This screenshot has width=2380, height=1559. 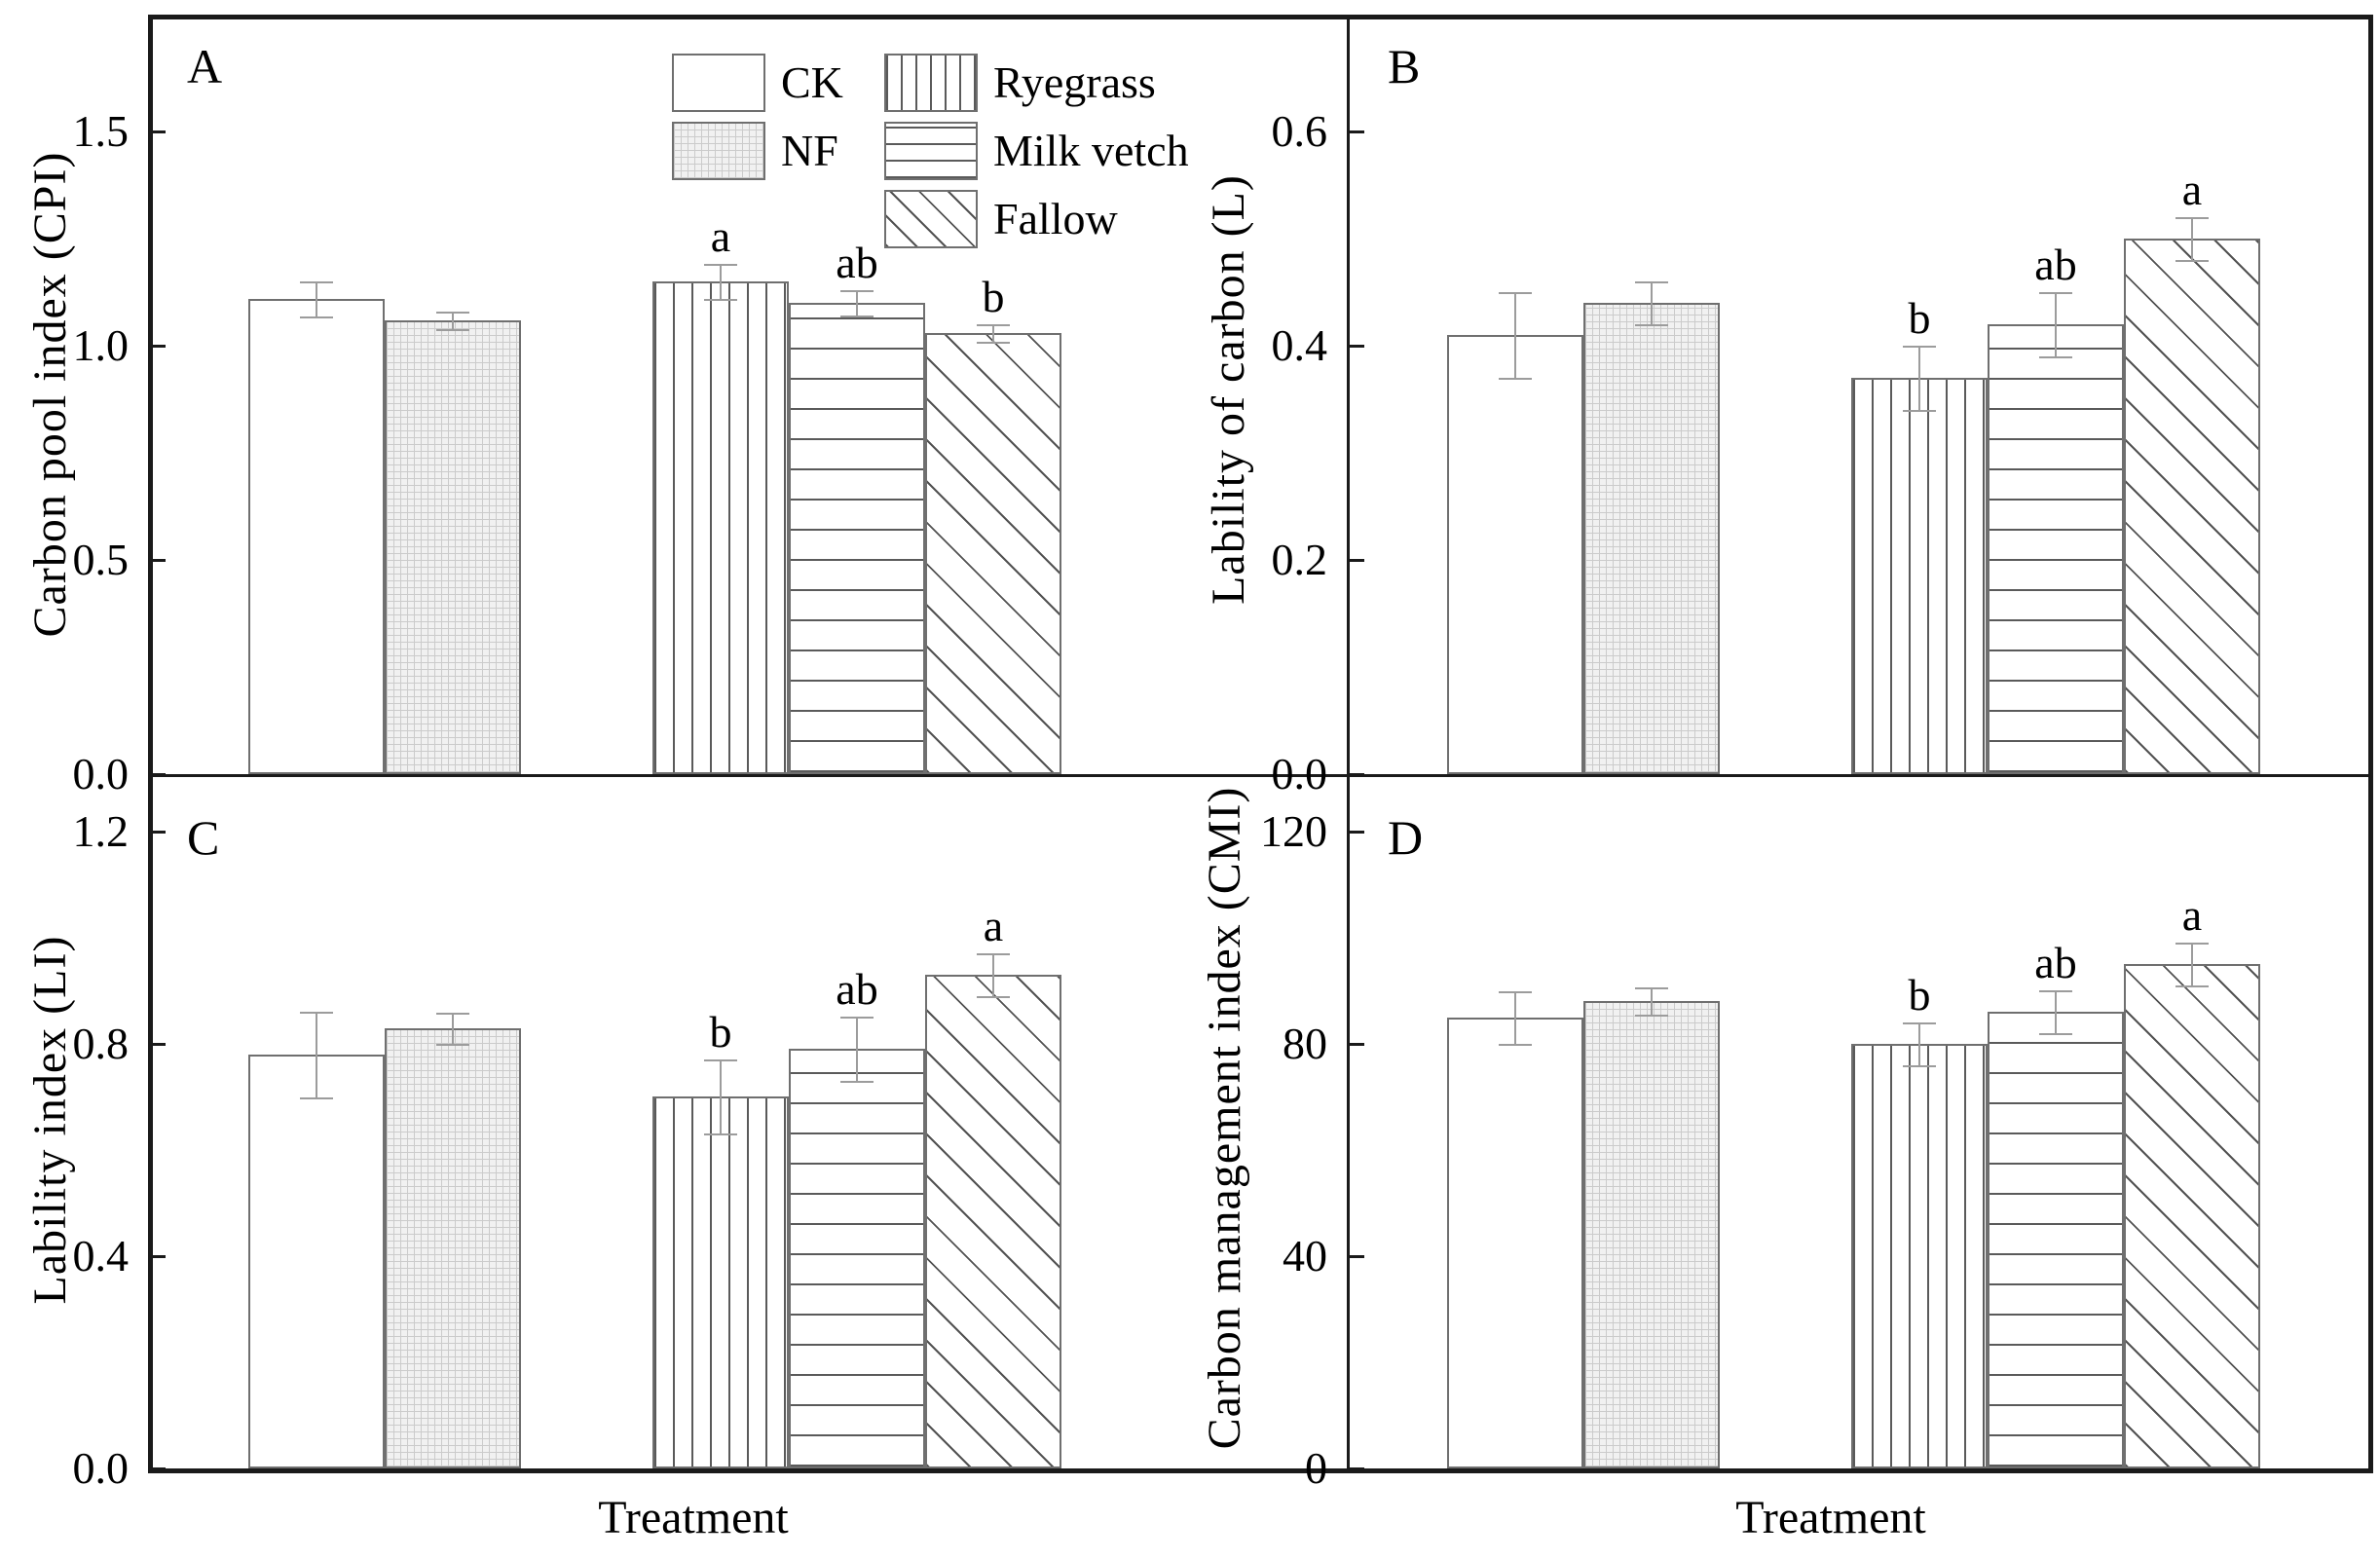 What do you see at coordinates (1919, 318) in the screenshot?
I see `significance-letter-b-ryegrass: b` at bounding box center [1919, 318].